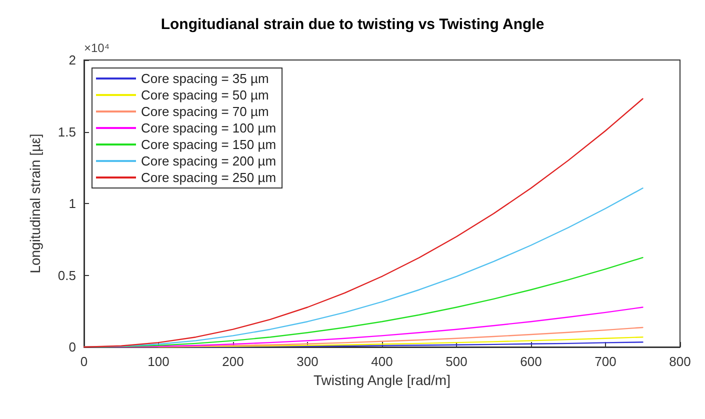 The width and height of the screenshot is (705, 419). I want to click on y-tick-label: 0, so click(72, 347).